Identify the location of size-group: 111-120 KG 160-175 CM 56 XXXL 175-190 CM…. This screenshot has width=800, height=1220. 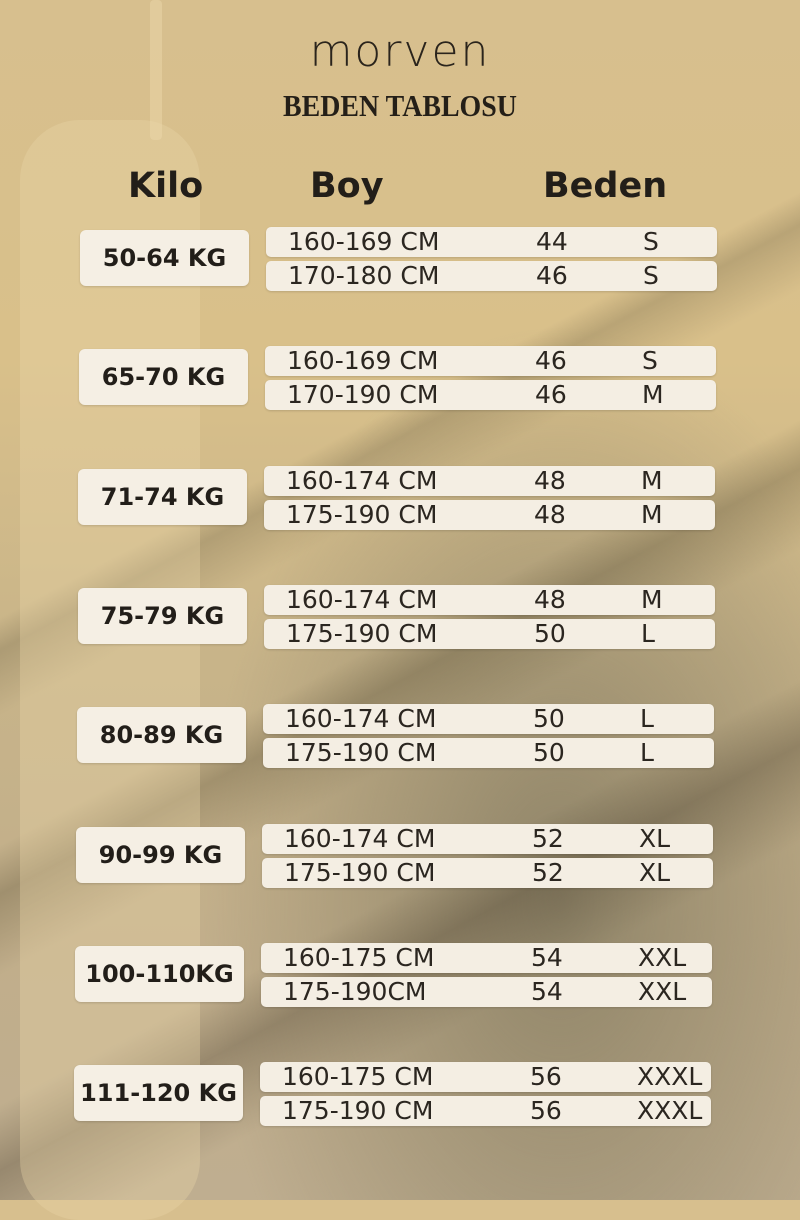
(397, 1095).